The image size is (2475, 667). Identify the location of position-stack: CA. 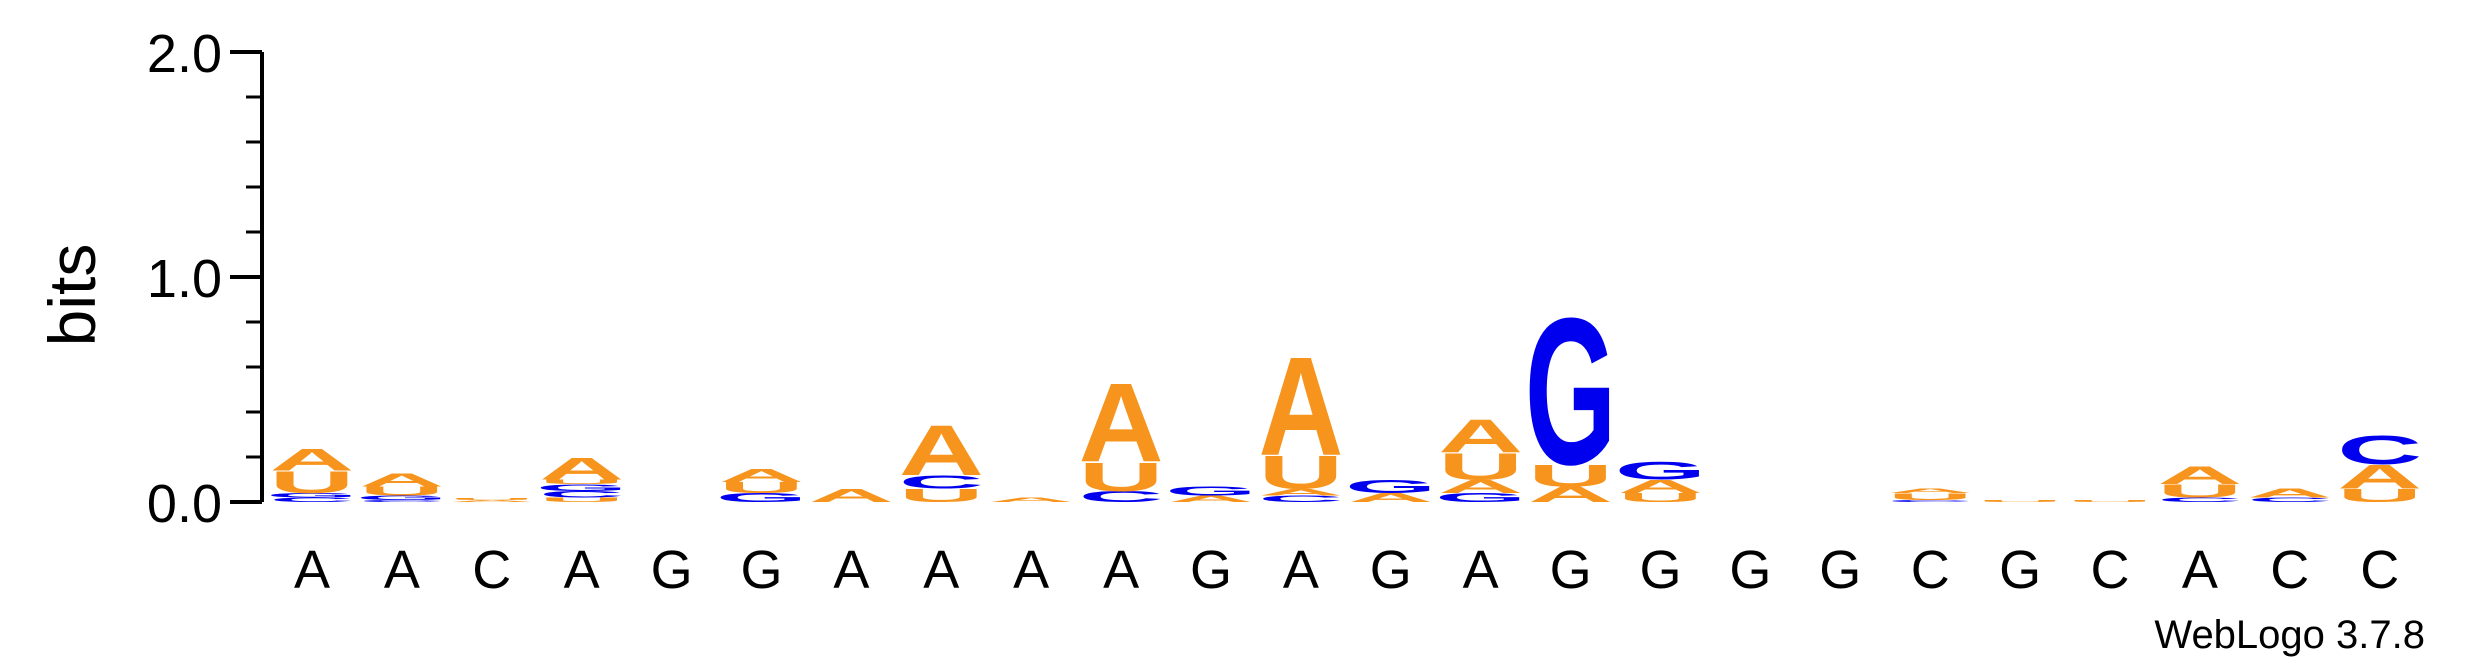
(2289, 494).